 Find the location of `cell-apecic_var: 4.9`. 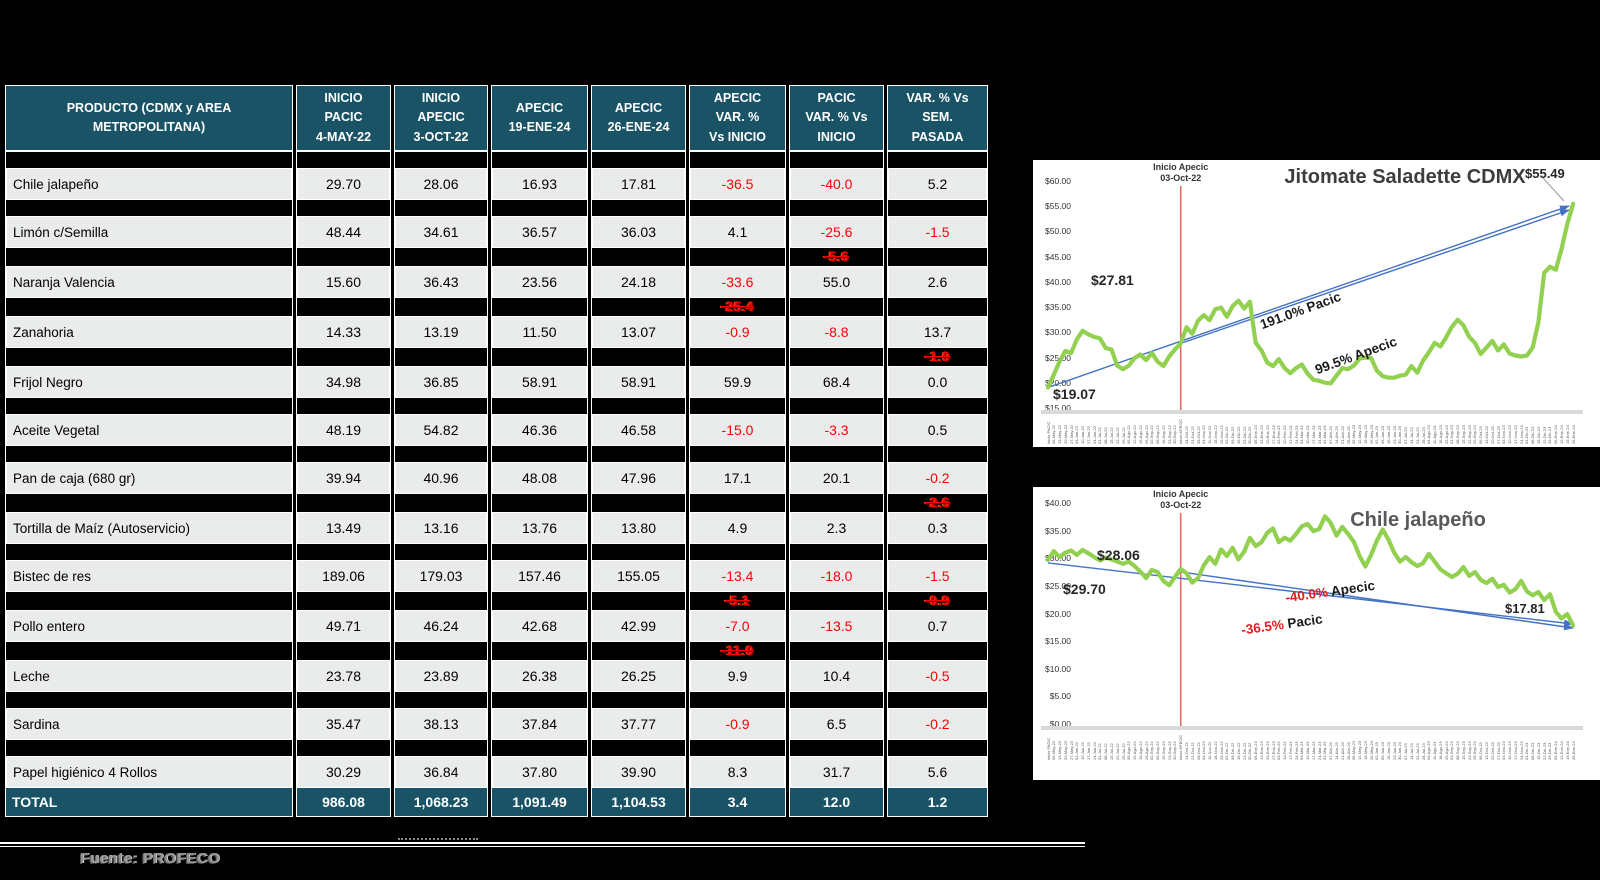

cell-apecic_var: 4.9 is located at coordinates (737, 528).